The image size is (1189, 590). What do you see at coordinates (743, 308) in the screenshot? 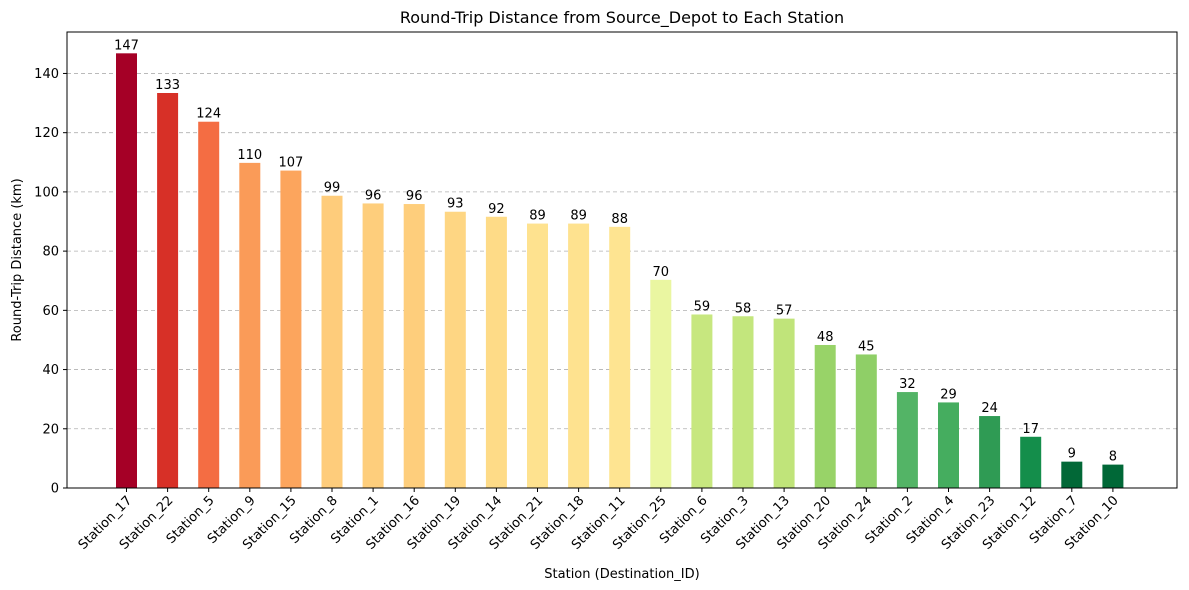
I see `bar-value-label: 58` at bounding box center [743, 308].